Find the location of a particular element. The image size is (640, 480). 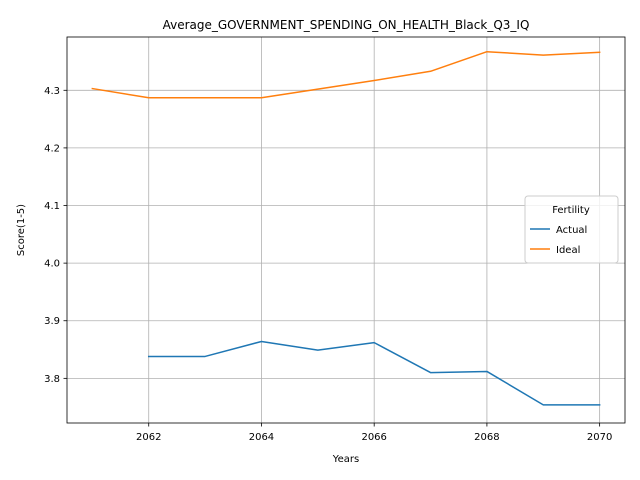

legend-label-ideal: Ideal is located at coordinates (568, 250).